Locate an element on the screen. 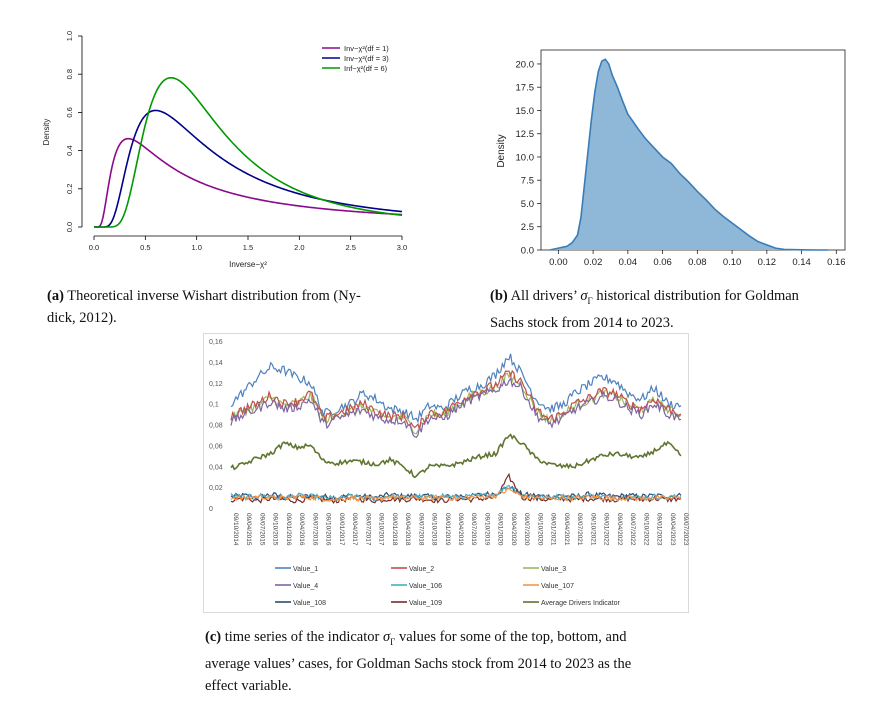  x-tick-label: 09/07/2022 is located at coordinates (632, 529).